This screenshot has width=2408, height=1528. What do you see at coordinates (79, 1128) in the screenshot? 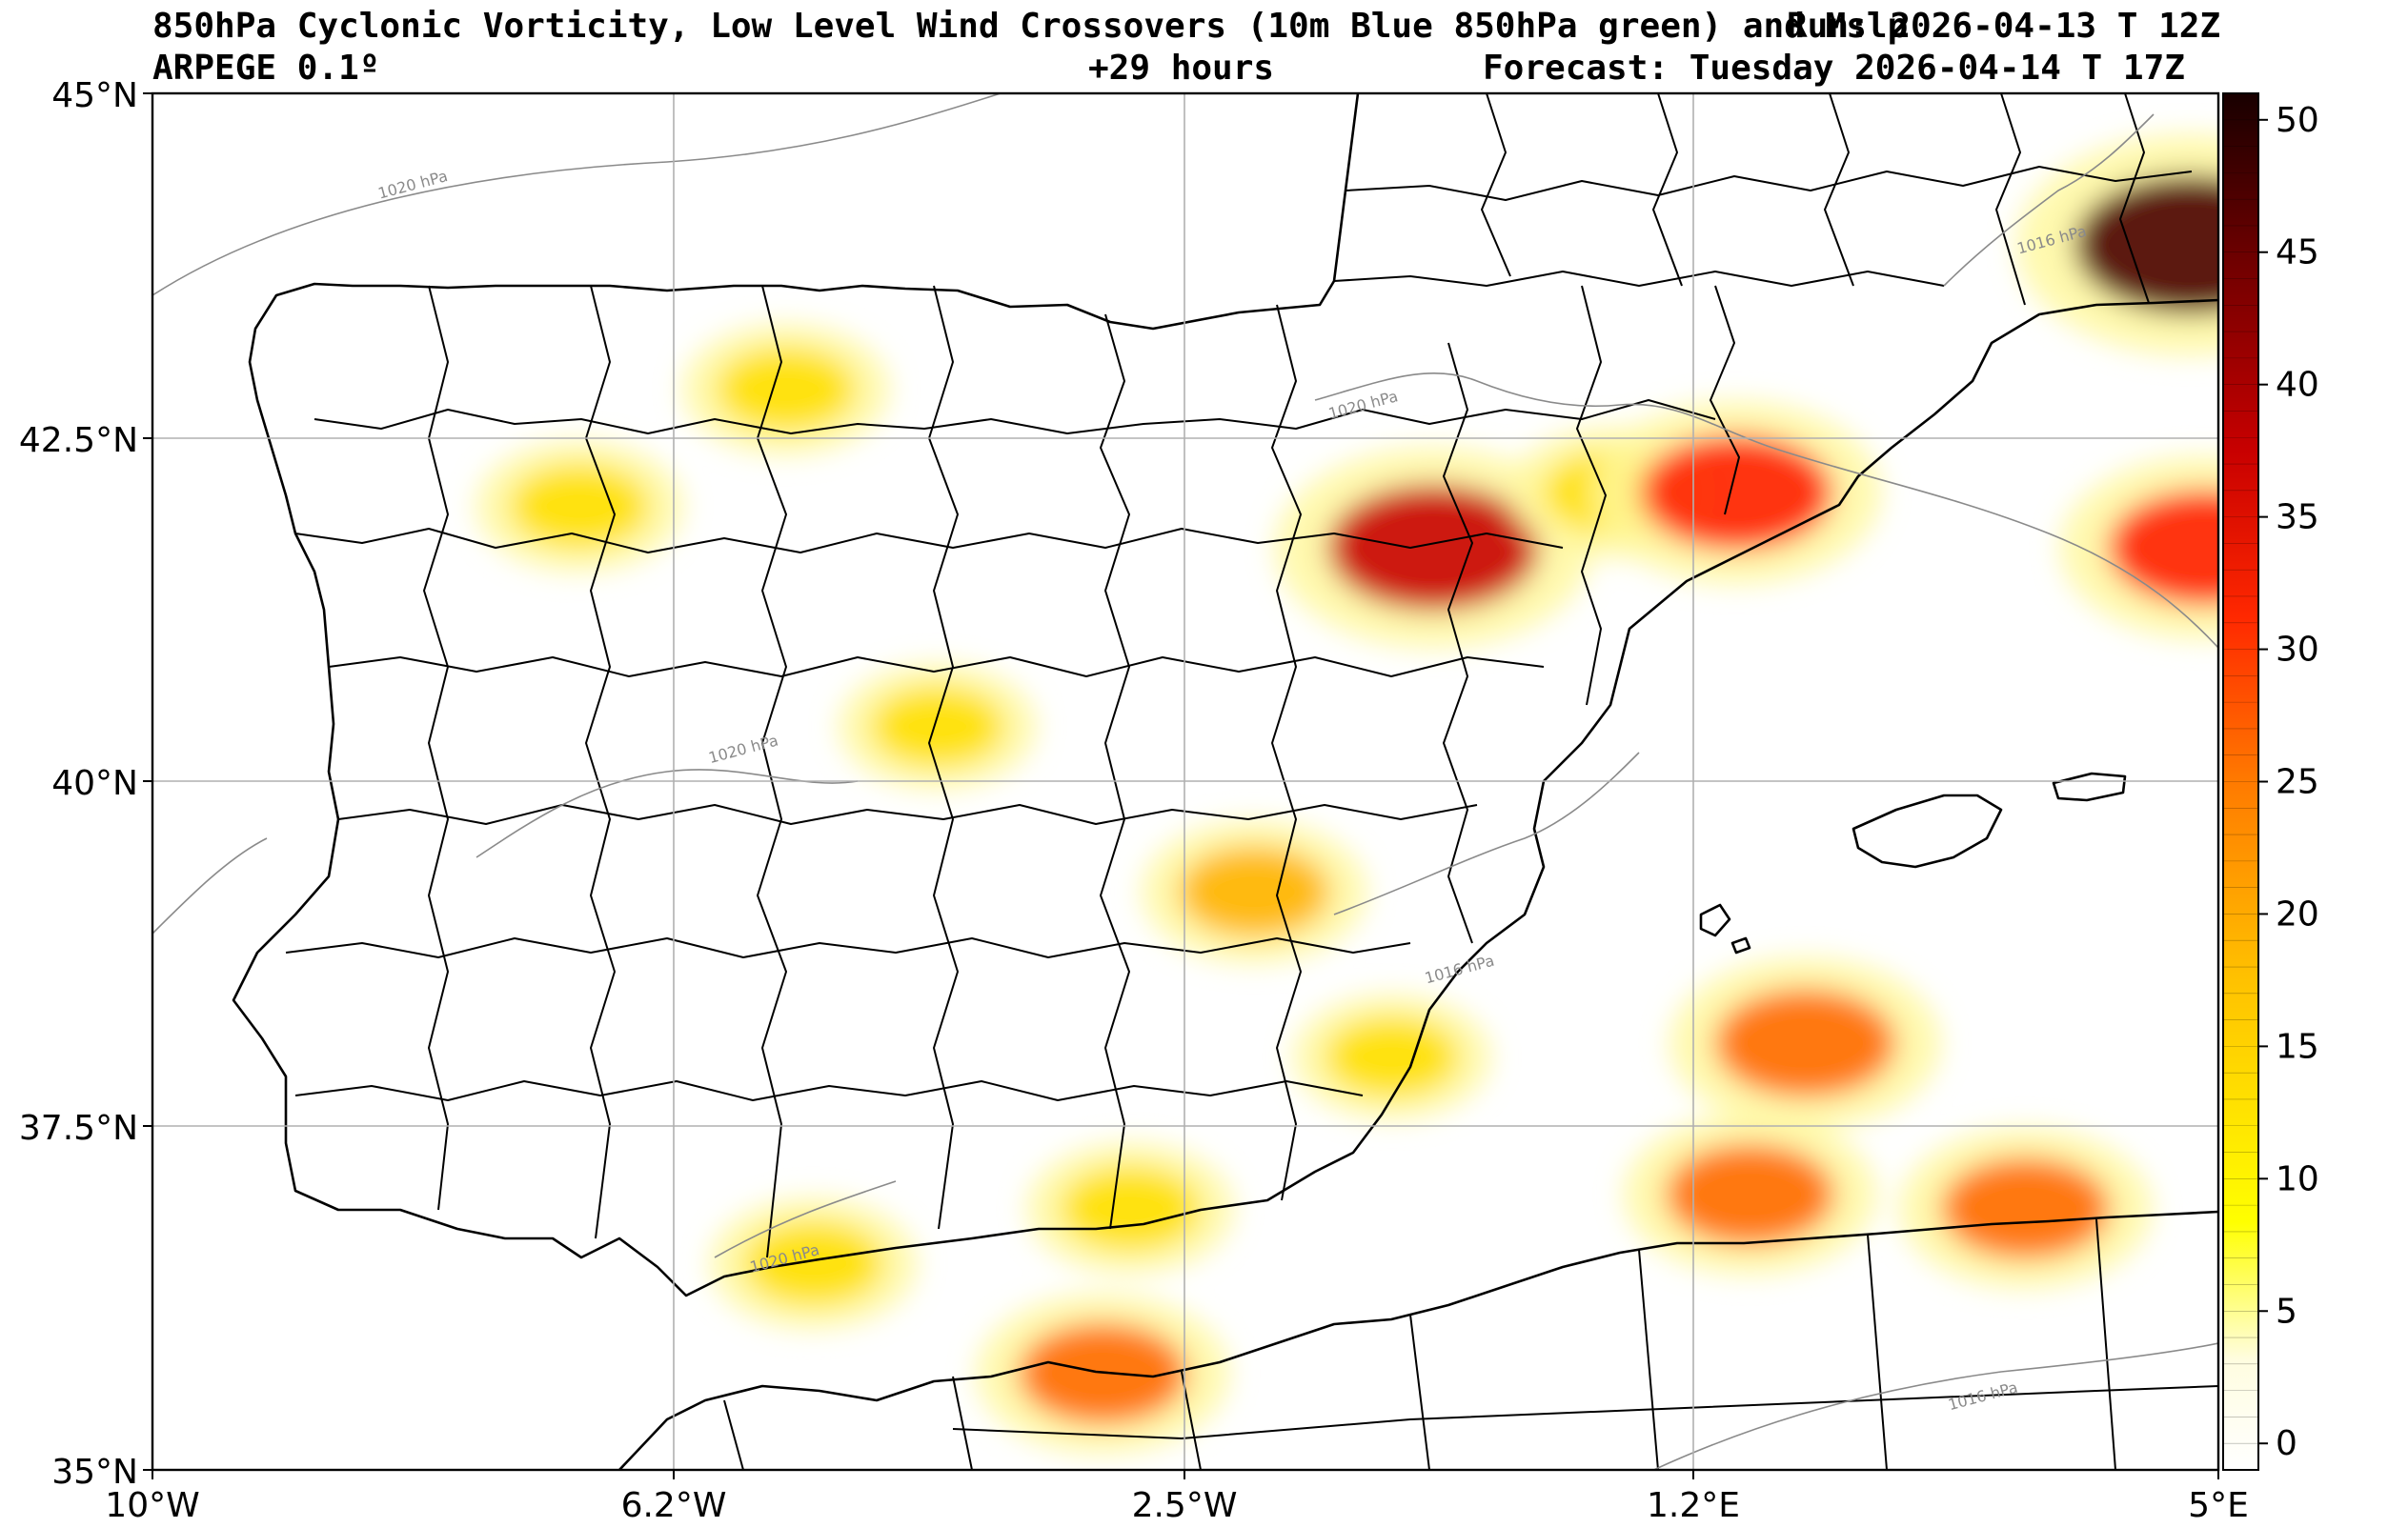
I see `lat-tick-label: 37.5°N` at bounding box center [79, 1128].